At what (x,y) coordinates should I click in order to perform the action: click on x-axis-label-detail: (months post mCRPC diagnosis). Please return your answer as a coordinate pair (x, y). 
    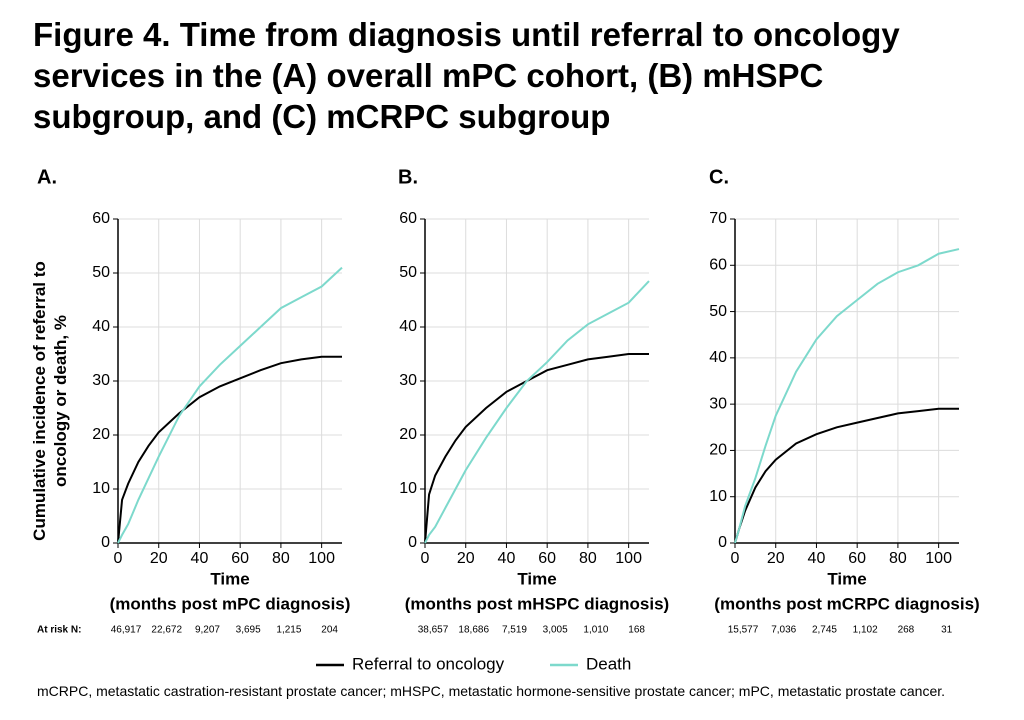
    Looking at the image, I should click on (846, 603).